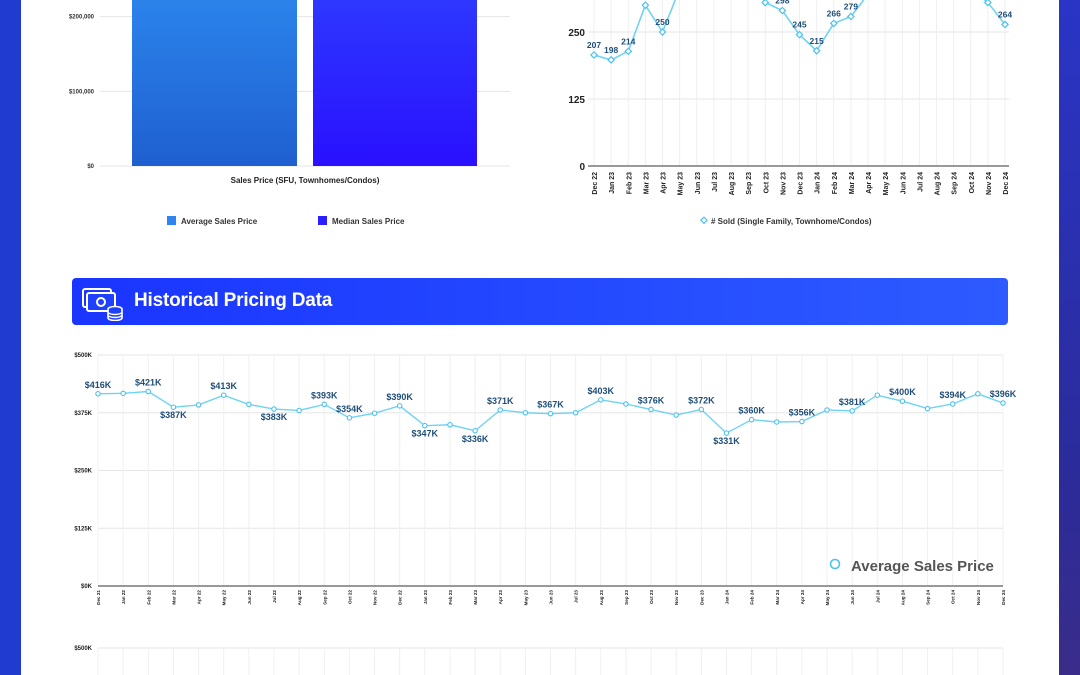  Describe the element at coordinates (123, 597) in the screenshot. I see `x-tick-label: Jan 22` at that location.